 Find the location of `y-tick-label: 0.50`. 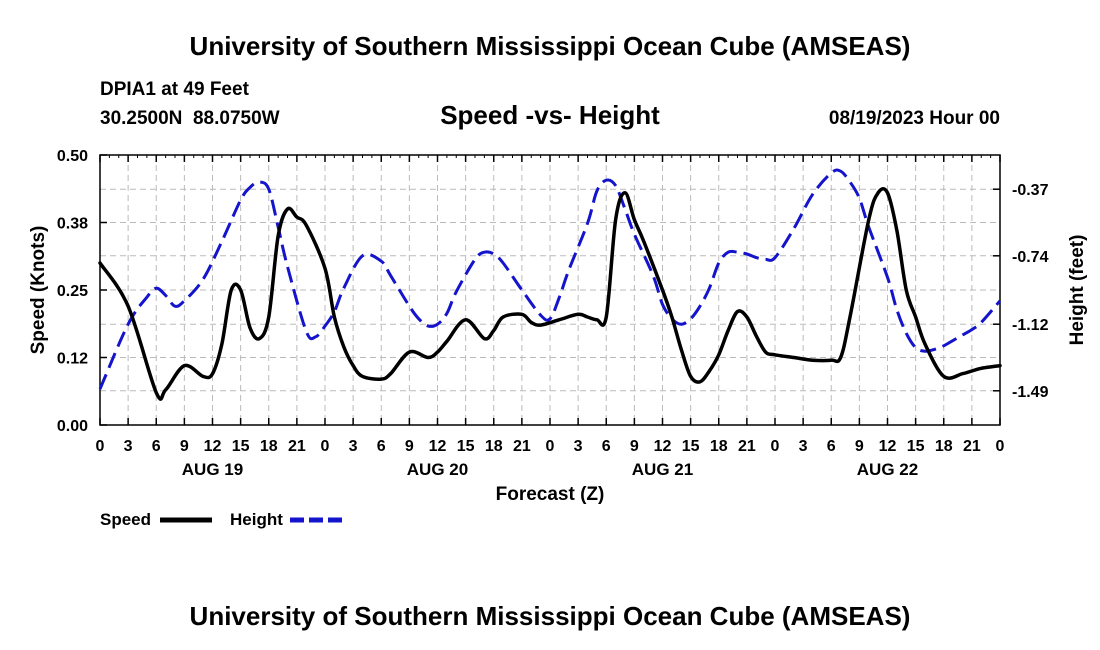

y-tick-label: 0.50 is located at coordinates (72, 156).